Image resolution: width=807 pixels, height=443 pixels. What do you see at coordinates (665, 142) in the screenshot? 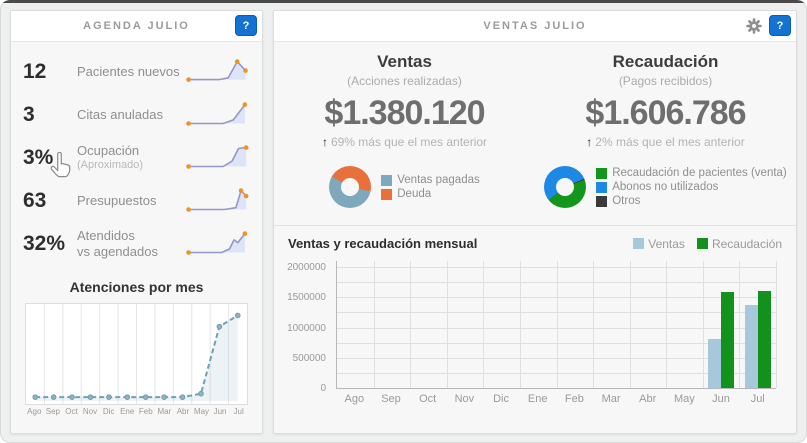
I see `recaudacion-delta: ↑ 2% más que el mes anterior` at bounding box center [665, 142].